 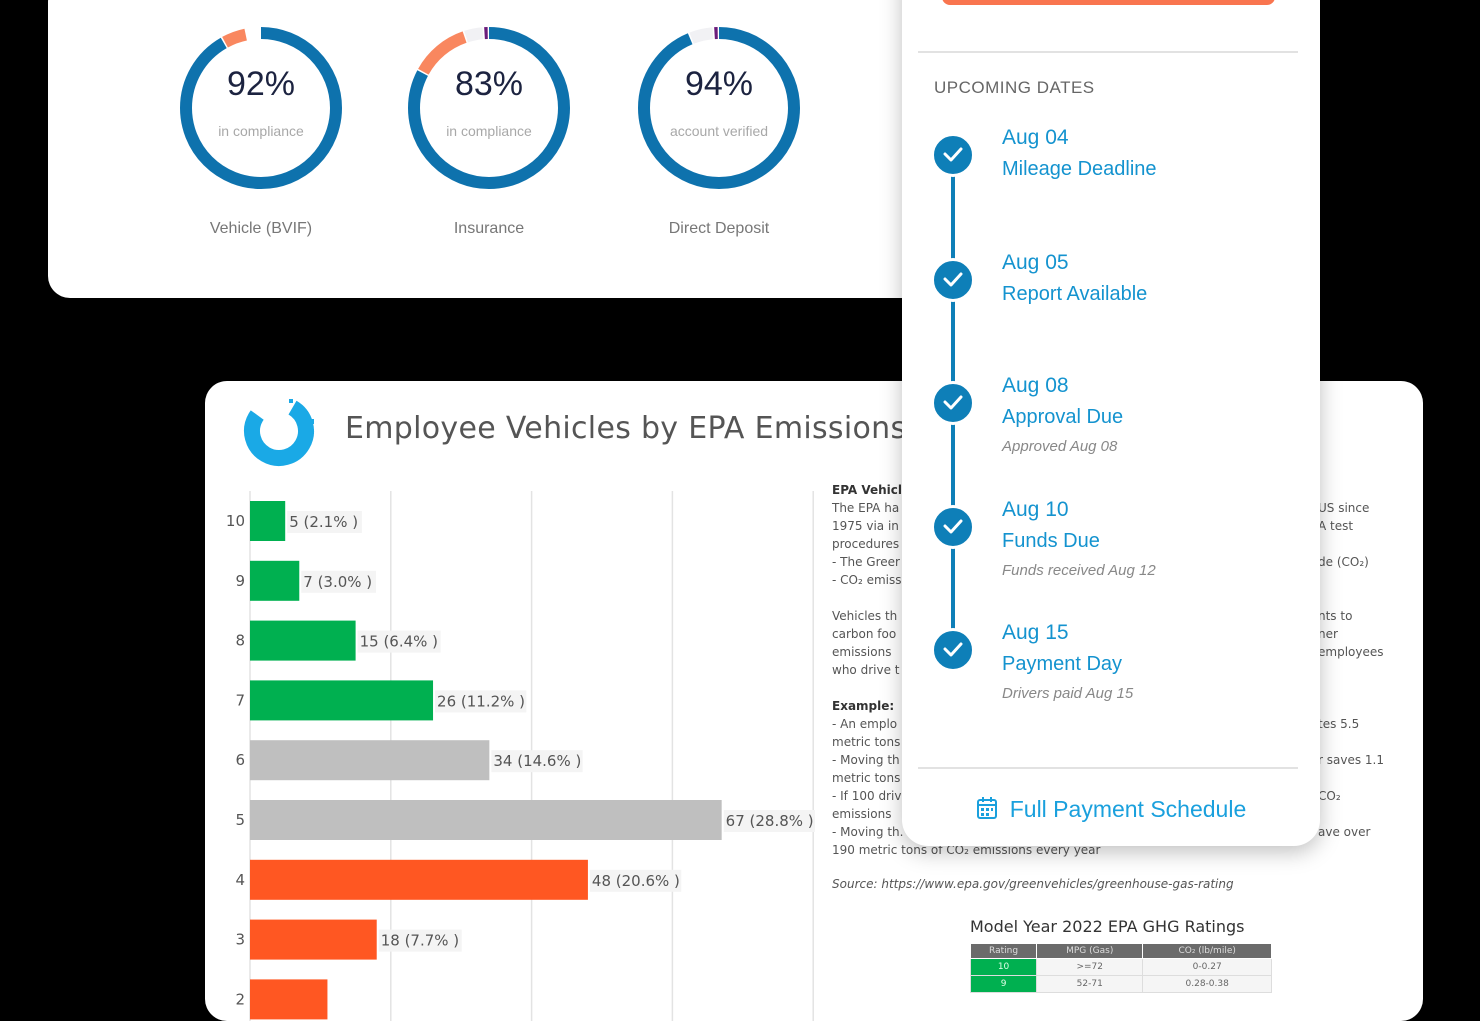 What do you see at coordinates (240, 581) in the screenshot?
I see `y-tick-label: 9` at bounding box center [240, 581].